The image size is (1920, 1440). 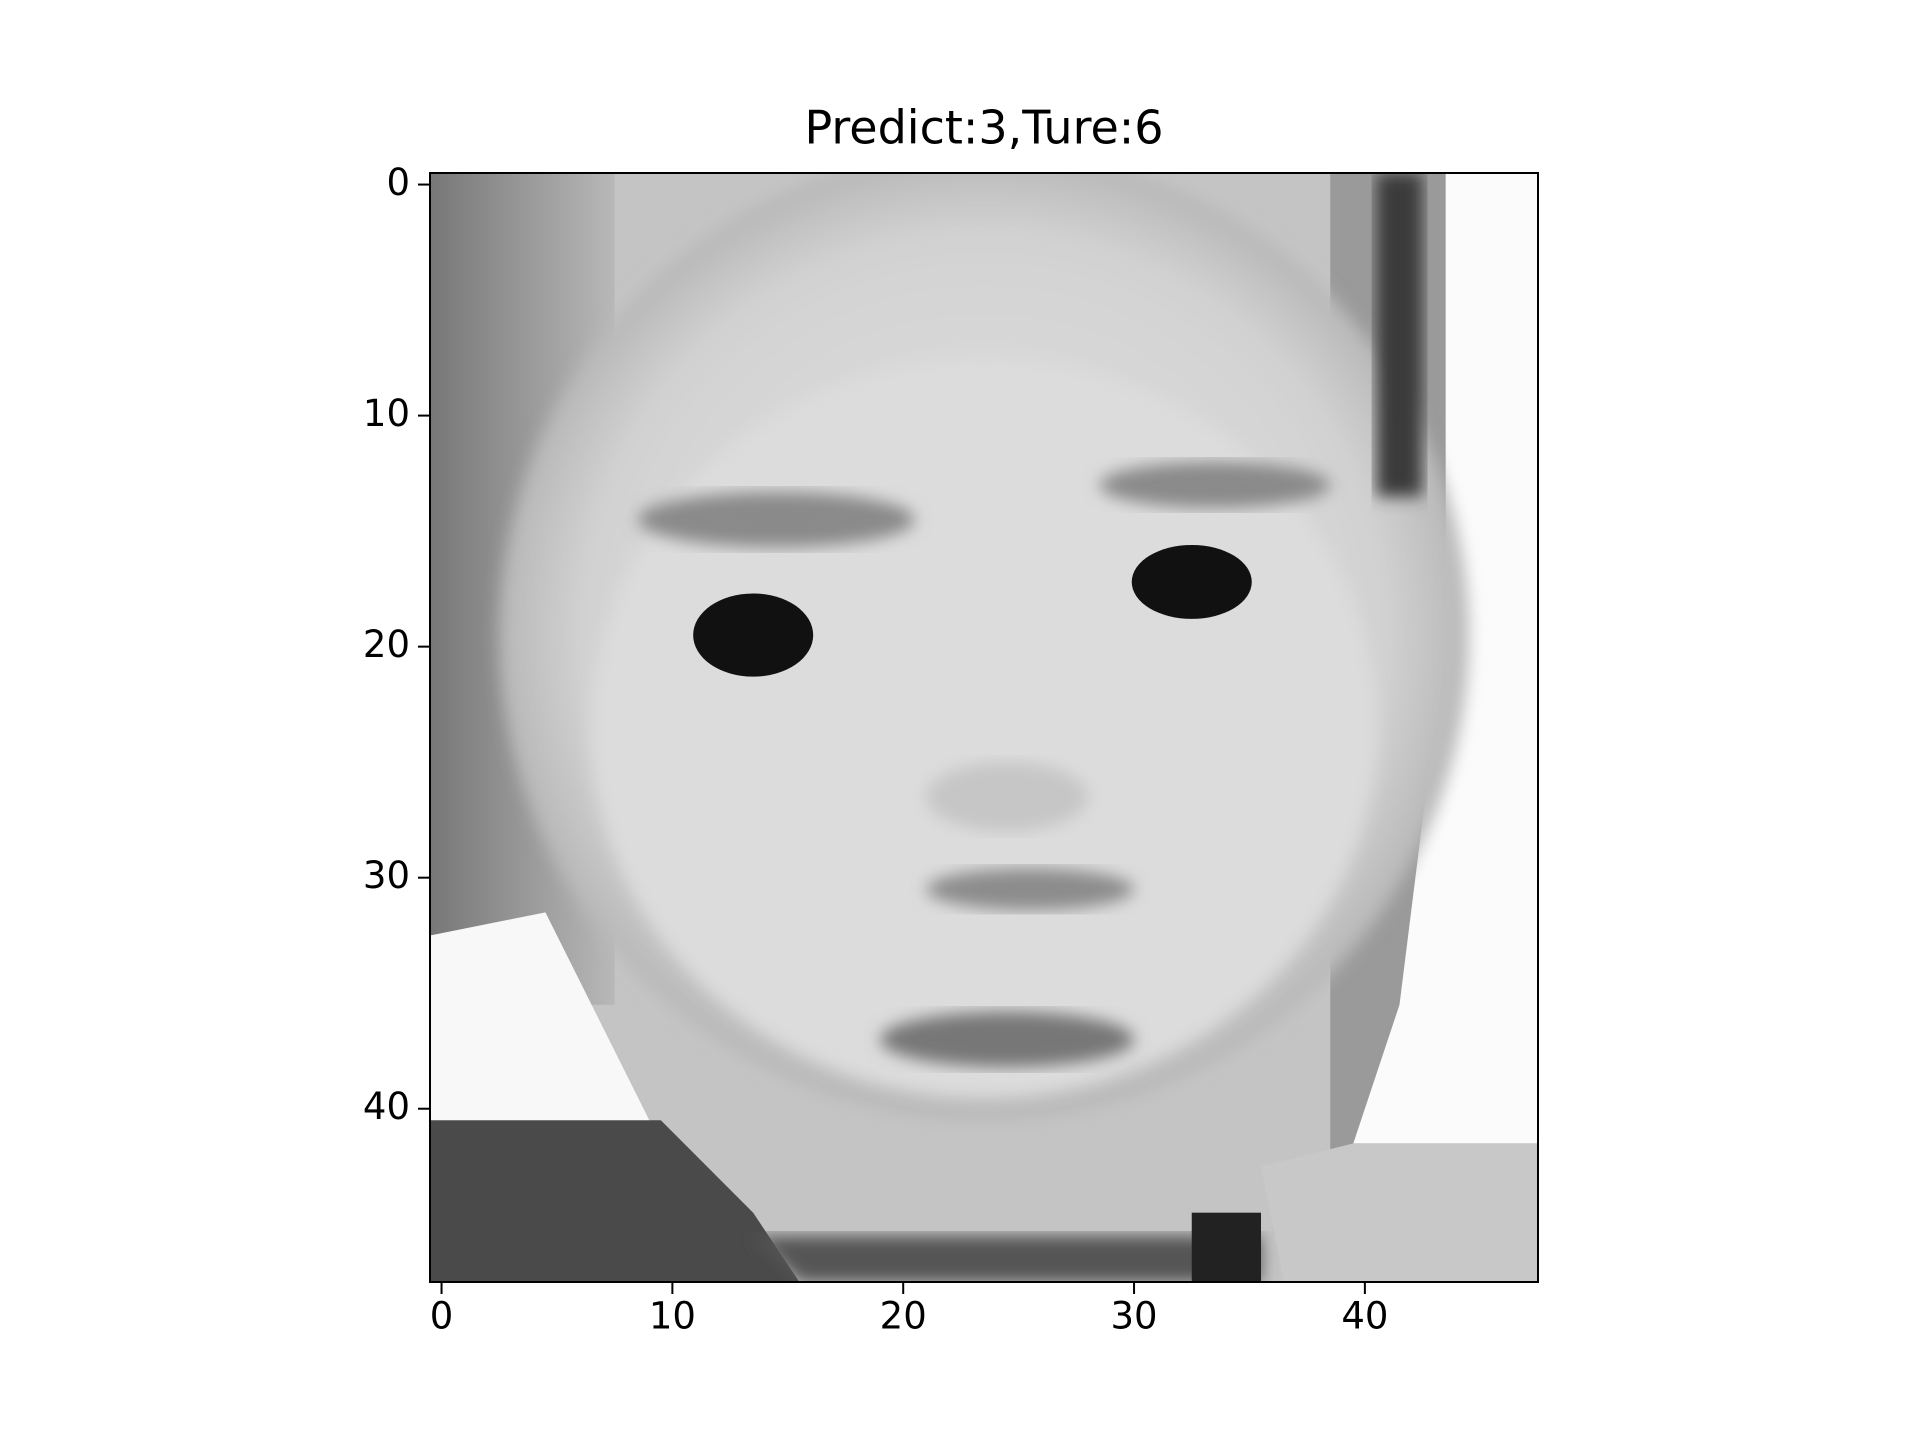 What do you see at coordinates (398, 182) in the screenshot?
I see `y-tick-label: 0` at bounding box center [398, 182].